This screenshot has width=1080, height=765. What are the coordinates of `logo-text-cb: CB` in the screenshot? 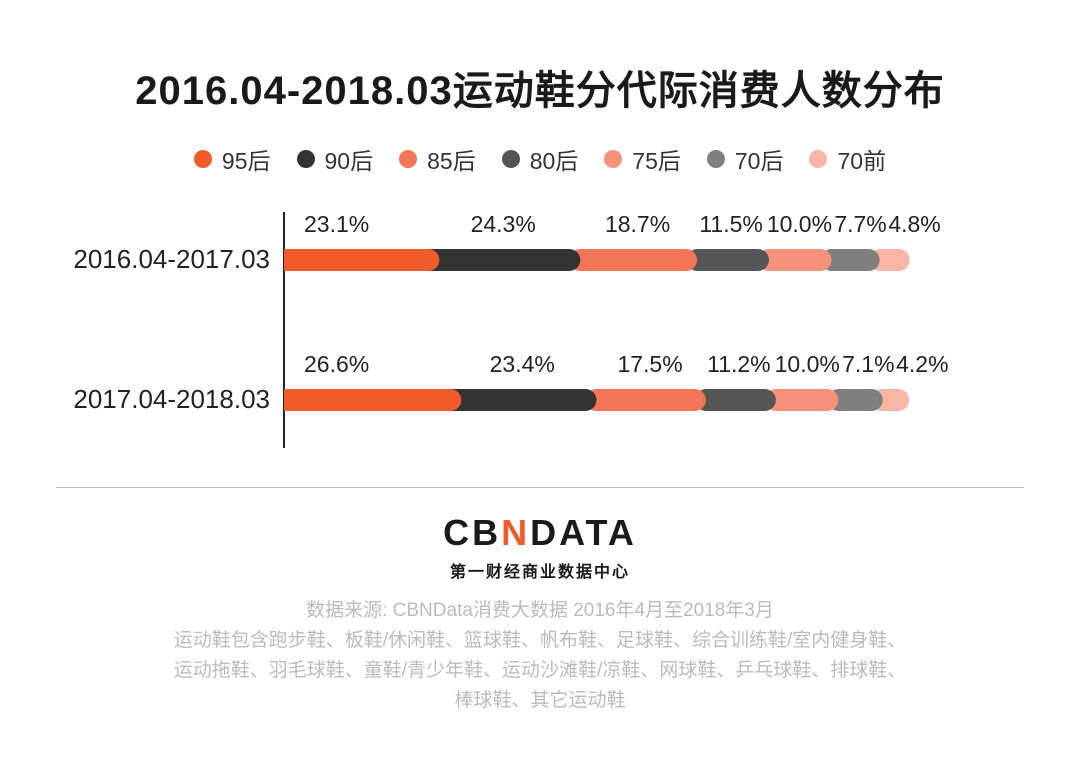 It's located at (472, 532).